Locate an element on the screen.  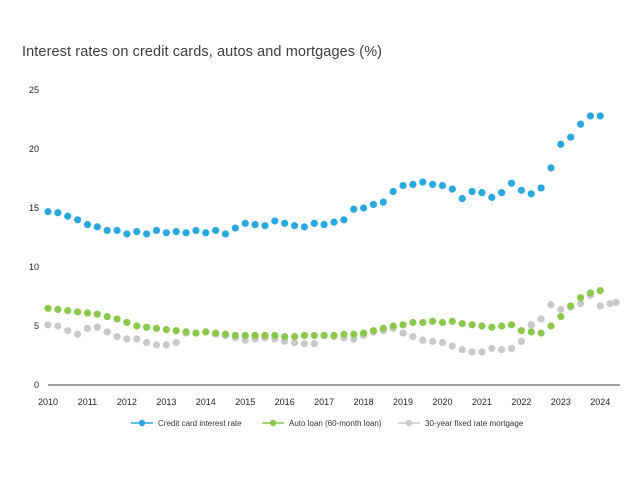
x-tick-label: 2016 is located at coordinates (285, 402).